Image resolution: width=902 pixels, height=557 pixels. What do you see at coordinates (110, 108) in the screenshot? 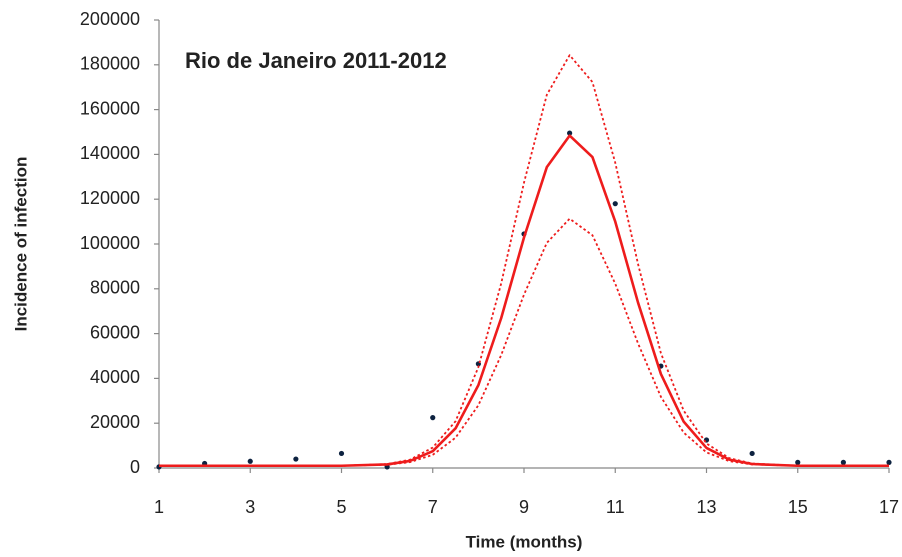
I see `y-tick-label: 160000` at bounding box center [110, 108].